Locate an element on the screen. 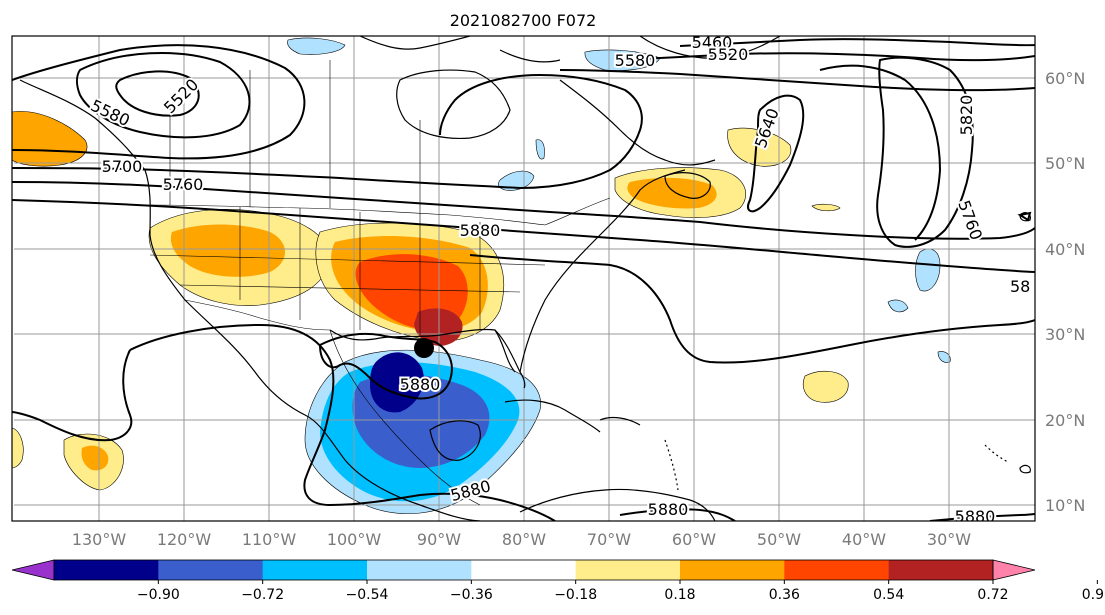 This screenshot has width=1105, height=615. lon-label-90w: 90°W is located at coordinates (439, 539).